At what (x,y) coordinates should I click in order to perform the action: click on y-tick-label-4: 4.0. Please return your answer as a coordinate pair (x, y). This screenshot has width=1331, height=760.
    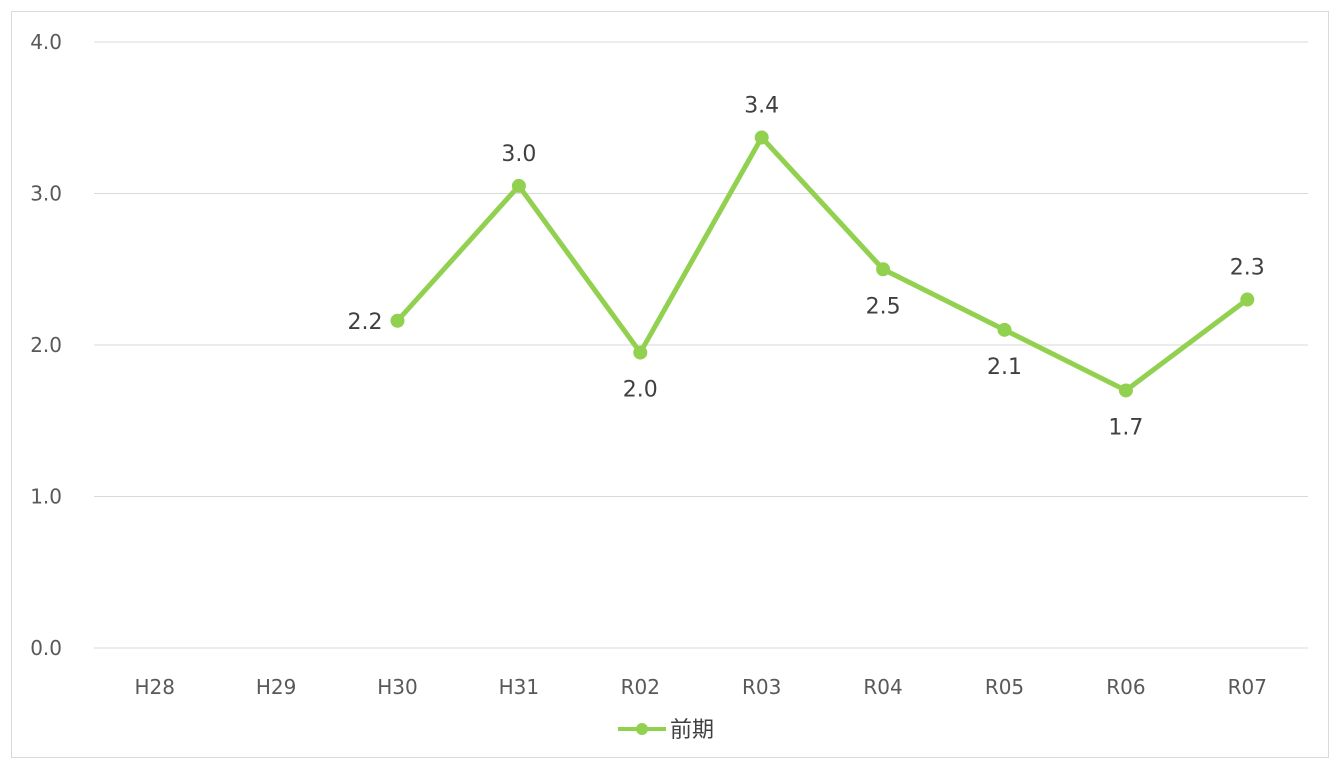
    Looking at the image, I should click on (46, 42).